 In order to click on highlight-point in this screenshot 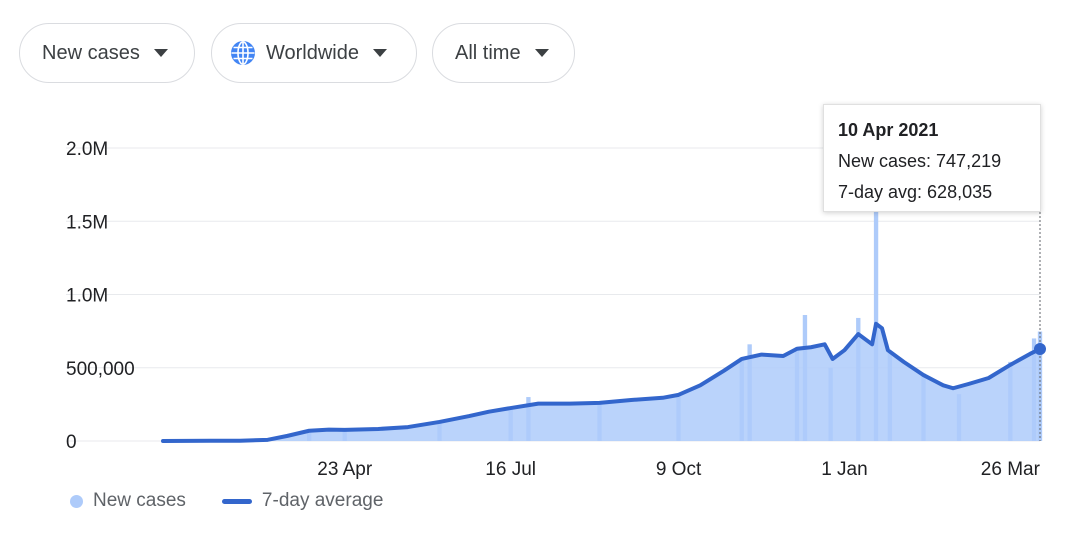, I will do `click(1040, 348)`.